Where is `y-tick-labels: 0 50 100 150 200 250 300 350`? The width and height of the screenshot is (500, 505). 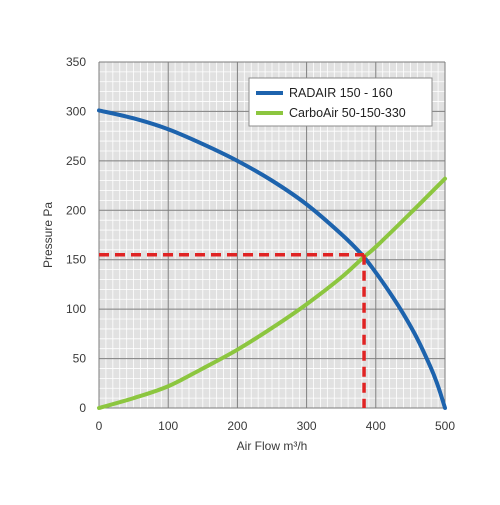
y-tick-labels: 0 50 100 150 200 250 300 350 is located at coordinates (76, 235).